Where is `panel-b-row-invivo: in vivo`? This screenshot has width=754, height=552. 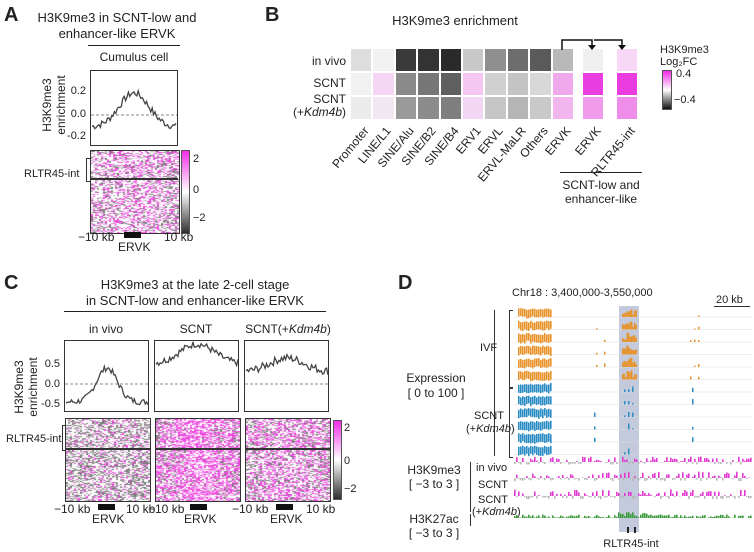
panel-b-row-invivo: in vivo is located at coordinates (328, 61).